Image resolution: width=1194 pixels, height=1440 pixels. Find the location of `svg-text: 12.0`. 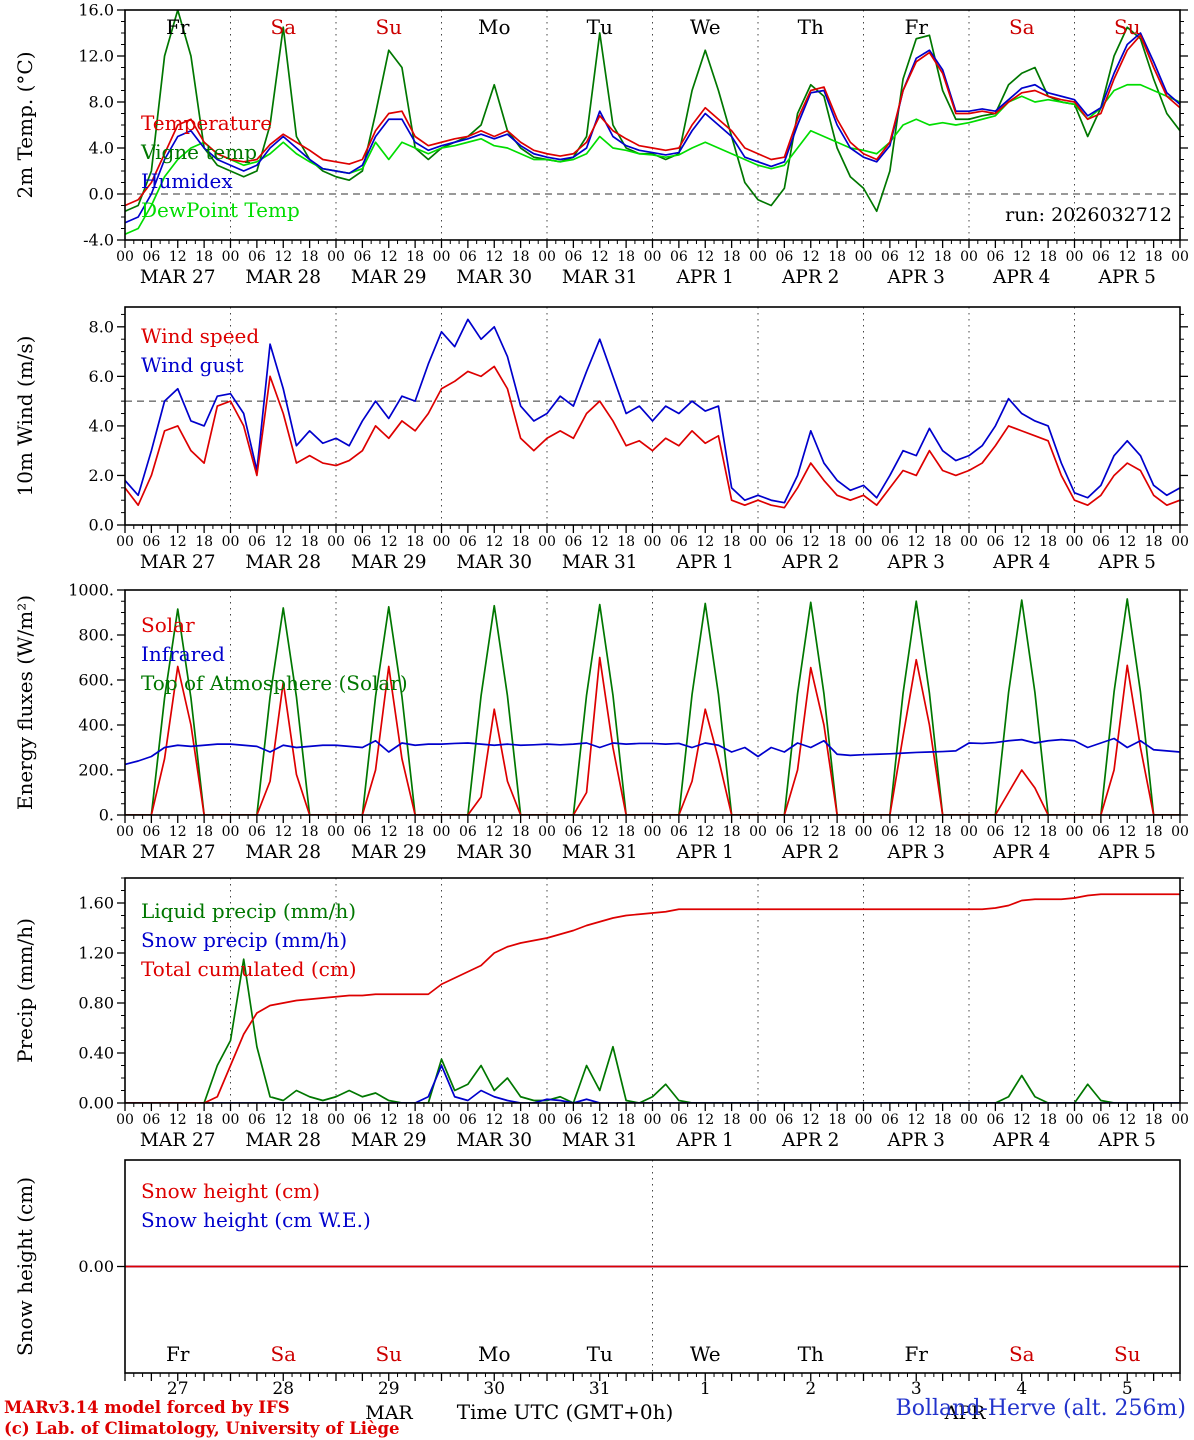

svg-text: 12.0 is located at coordinates (96, 56).